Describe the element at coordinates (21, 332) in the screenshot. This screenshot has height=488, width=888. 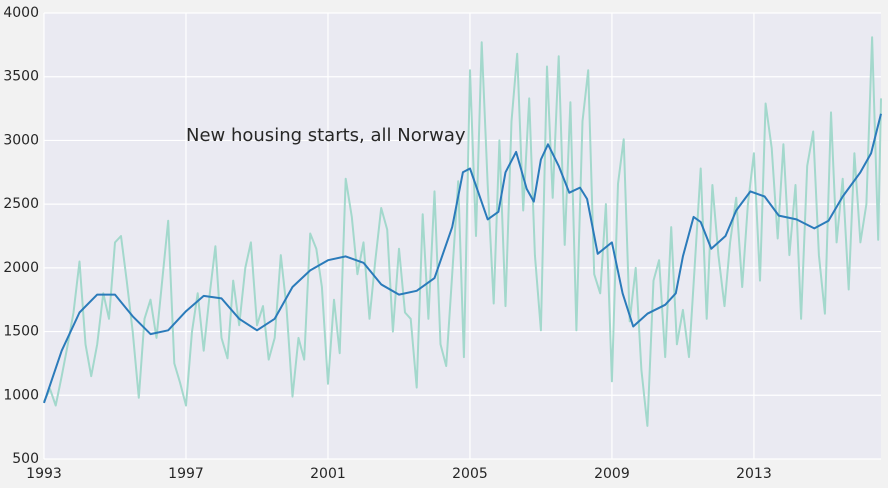
I see `y-tick-label: 1500` at that location.